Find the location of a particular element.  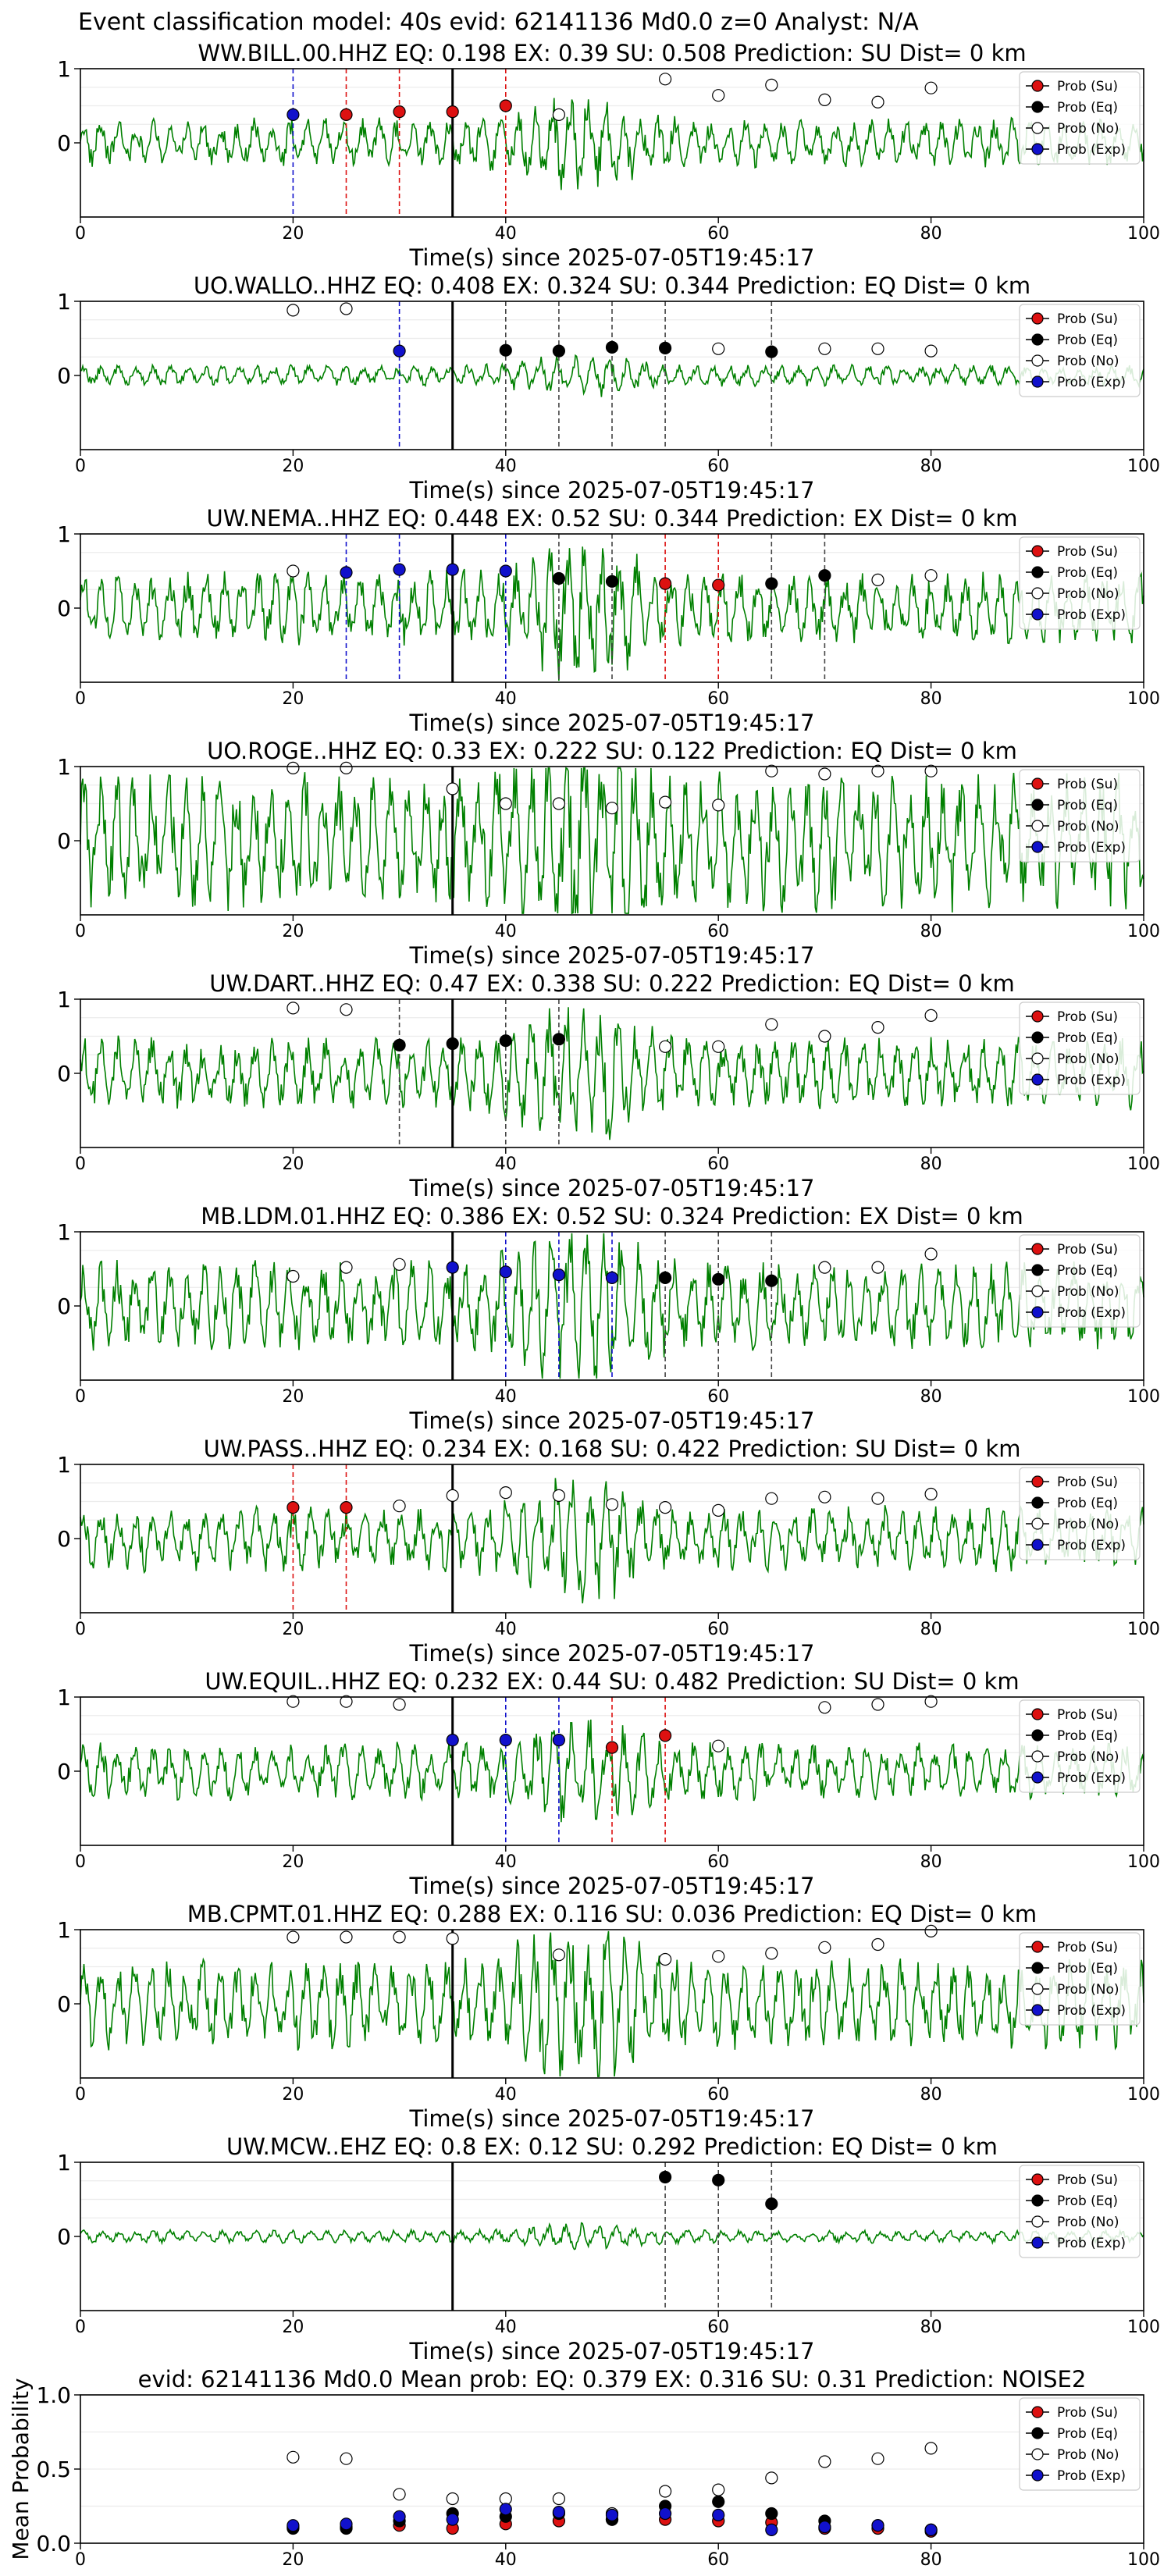

legend-marker-eq is located at coordinates (1037, 2200).